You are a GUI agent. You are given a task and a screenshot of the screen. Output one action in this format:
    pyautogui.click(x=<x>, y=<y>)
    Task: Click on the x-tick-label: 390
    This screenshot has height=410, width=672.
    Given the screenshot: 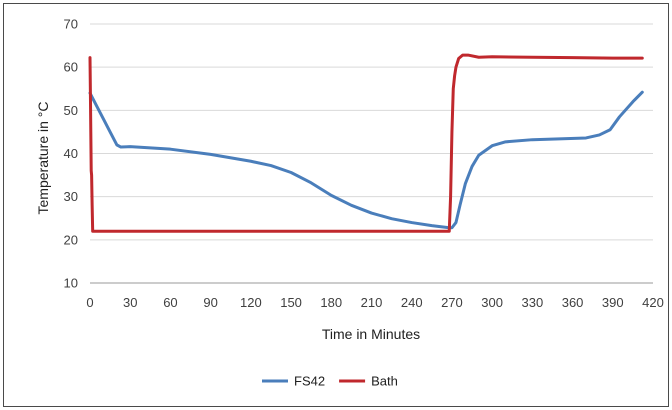 What is the action you would take?
    pyautogui.click(x=613, y=302)
    